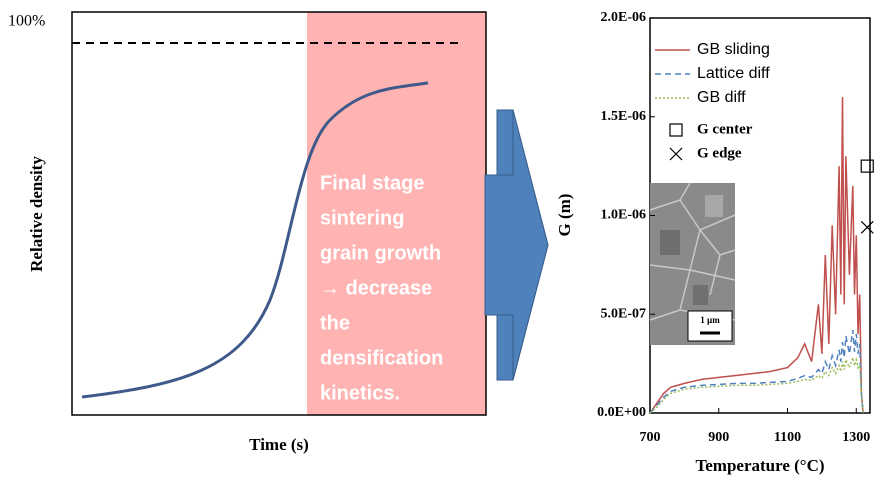 Image resolution: width=880 pixels, height=480 pixels. Describe the element at coordinates (624, 313) in the screenshot. I see `y-tick-label: 5.0E-07` at that location.